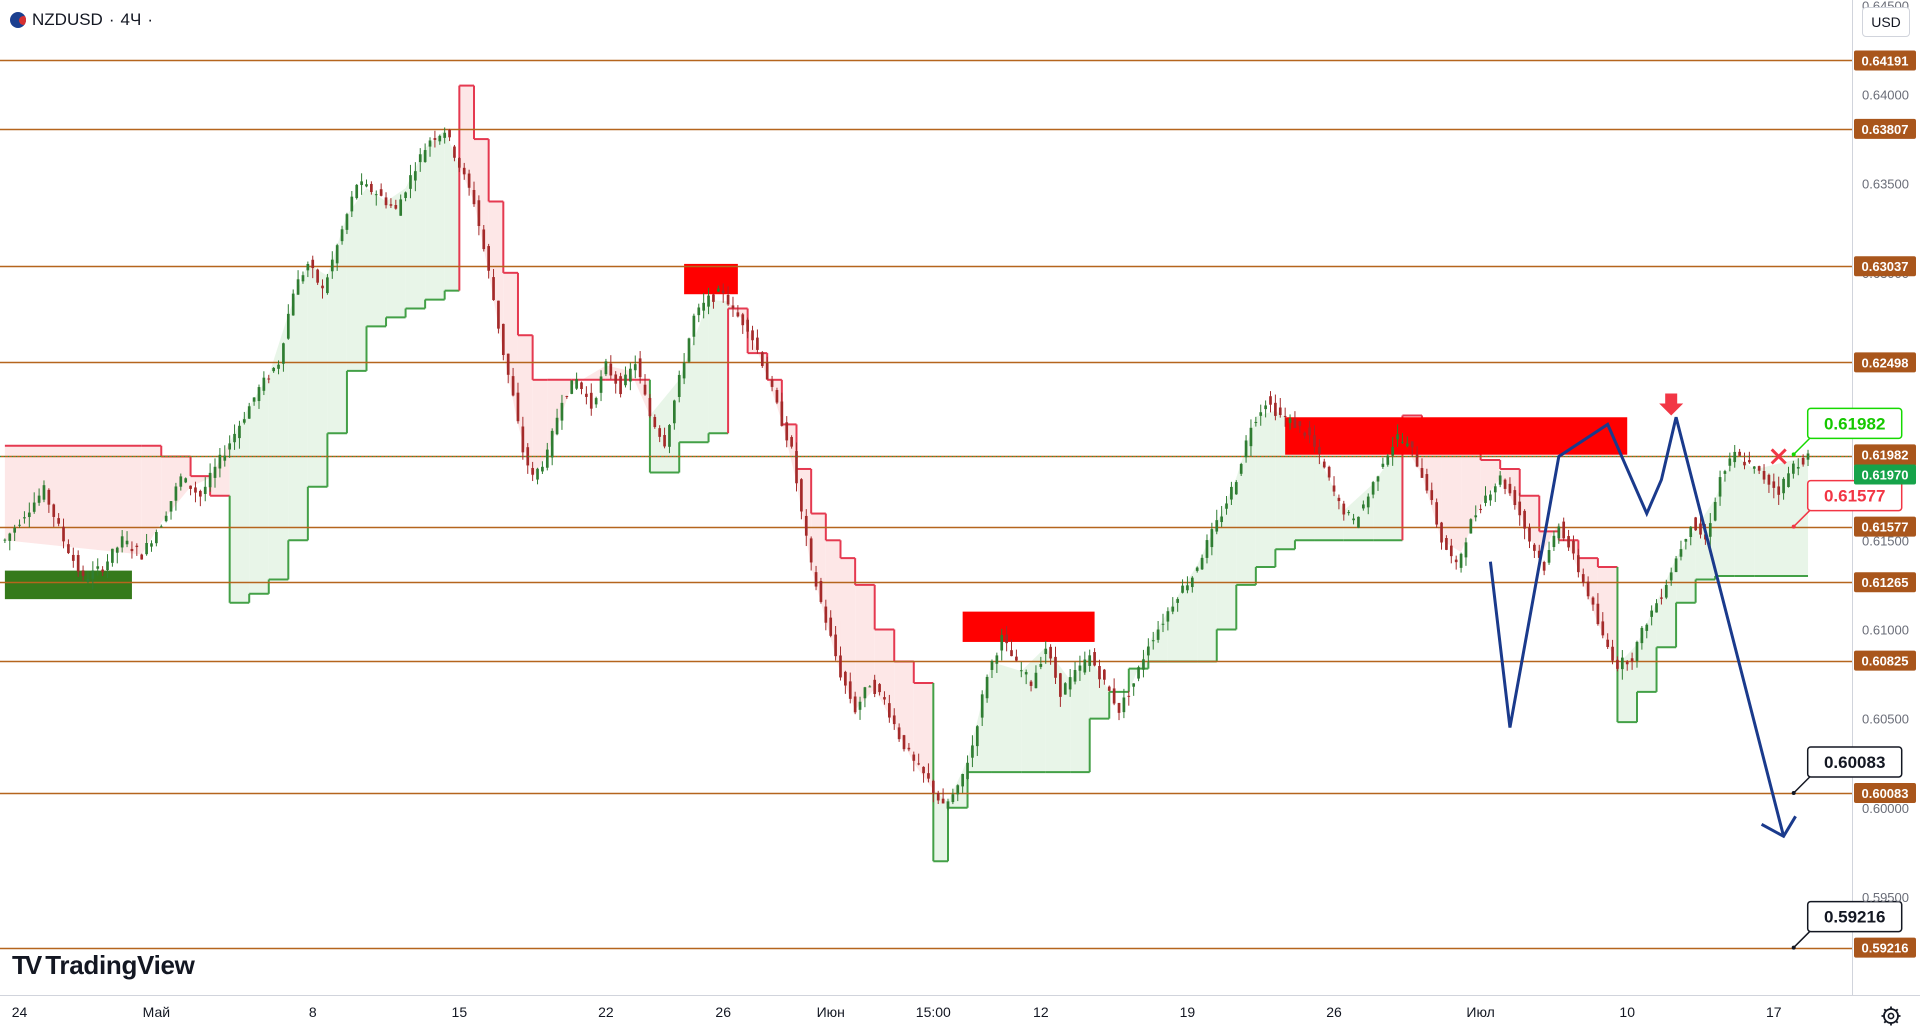  I want to click on level-tag-label: 0.61577, so click(1885, 527).